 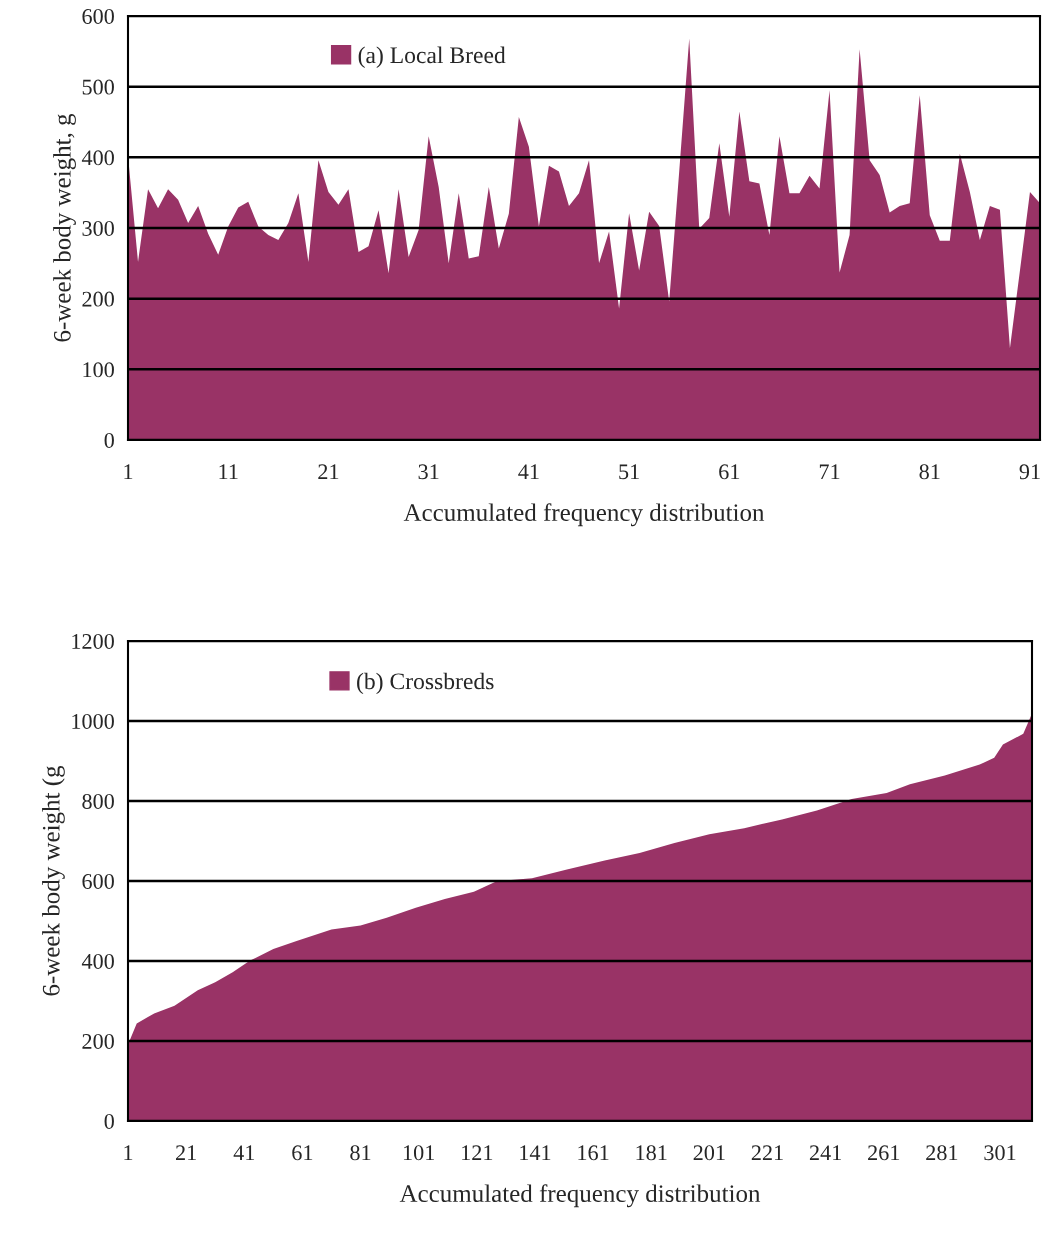 I want to click on y-tick-label: 1000, so click(x=93, y=721).